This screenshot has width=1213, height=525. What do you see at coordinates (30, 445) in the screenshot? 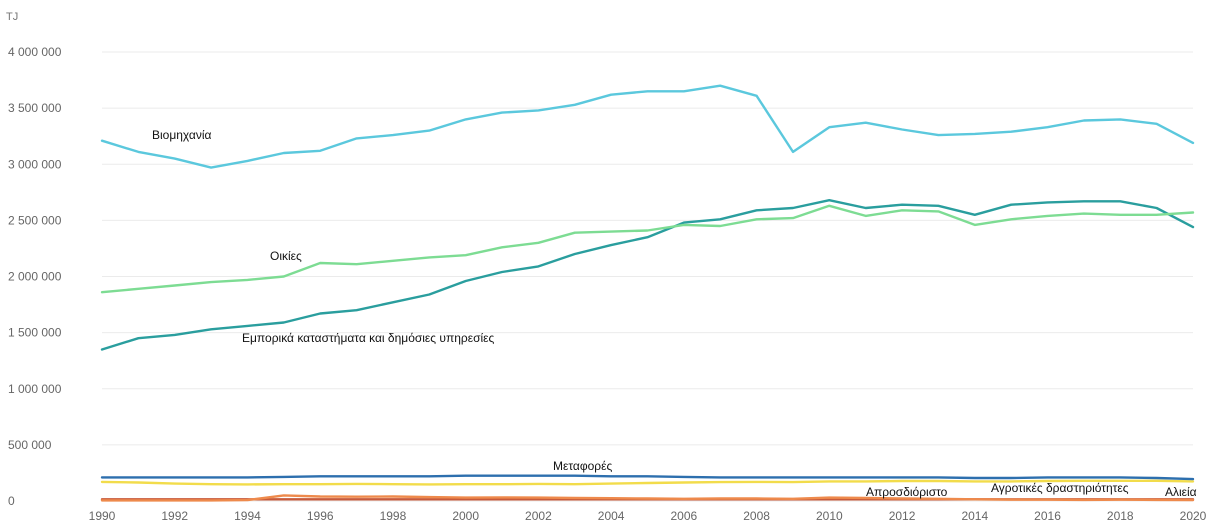
I see `y-tick-label: 500 000` at bounding box center [30, 445].